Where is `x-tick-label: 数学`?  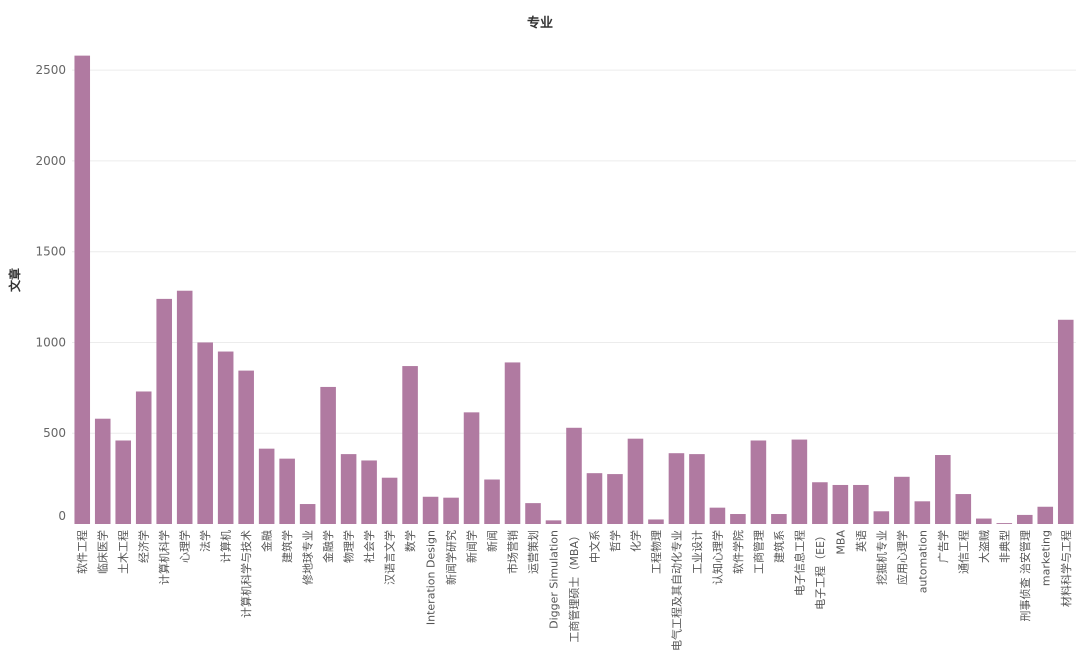 x-tick-label: 数学 is located at coordinates (410, 541).